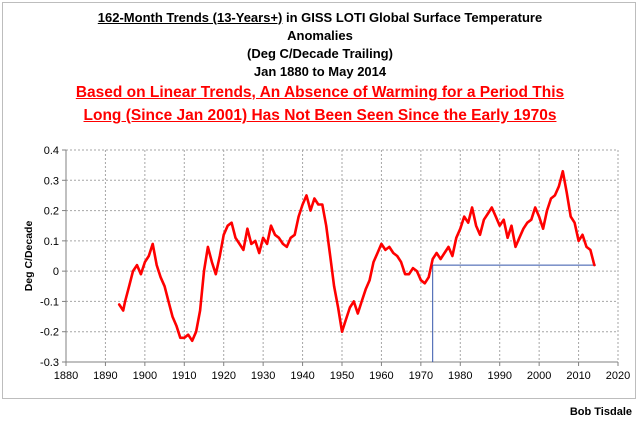  I want to click on y-tick-label: 0.3, so click(51, 181).